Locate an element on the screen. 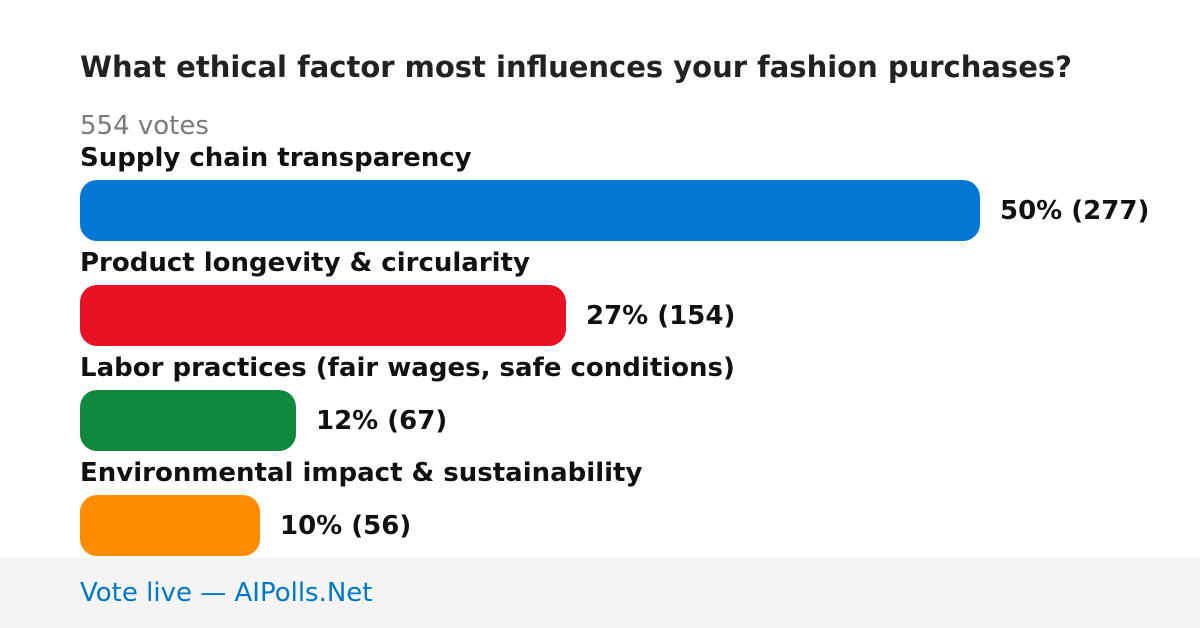  option-label: Supply chain transparency is located at coordinates (276, 158).